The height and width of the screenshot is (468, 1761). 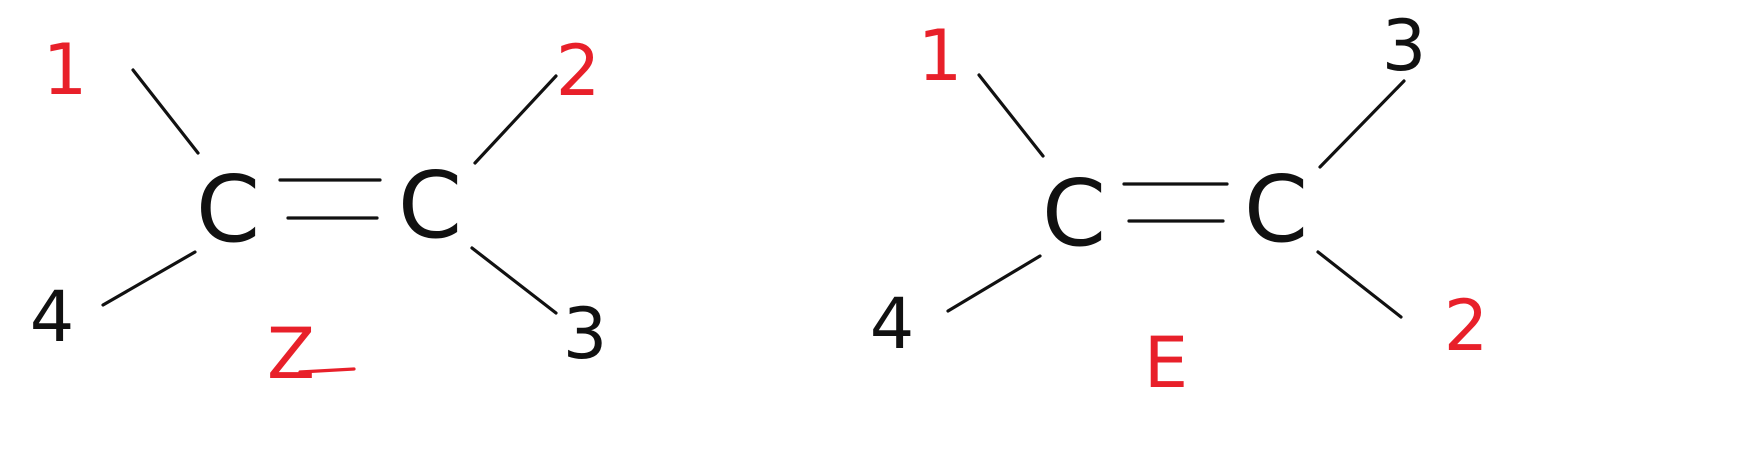 What do you see at coordinates (1166, 363) in the screenshot?
I see `isomer-label: E` at bounding box center [1166, 363].